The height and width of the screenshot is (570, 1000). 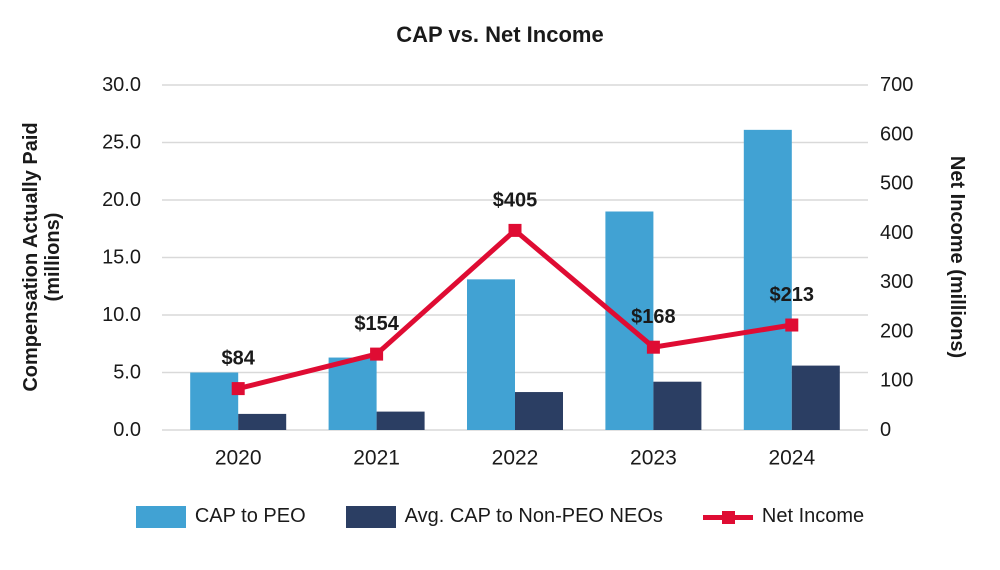 What do you see at coordinates (121, 315) in the screenshot?
I see `left-axis-tick-label: 10.0` at bounding box center [121, 315].